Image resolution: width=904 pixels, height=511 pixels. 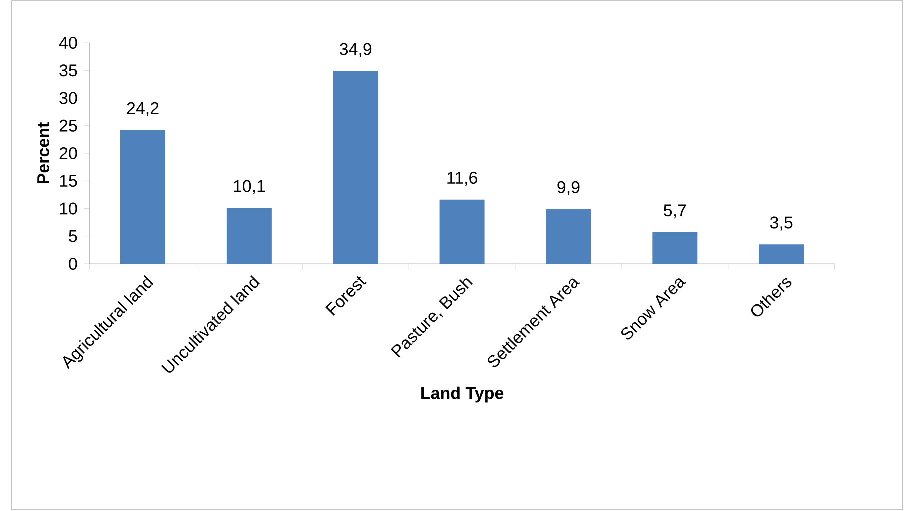 I want to click on y-tick-label: 40, so click(x=68, y=43).